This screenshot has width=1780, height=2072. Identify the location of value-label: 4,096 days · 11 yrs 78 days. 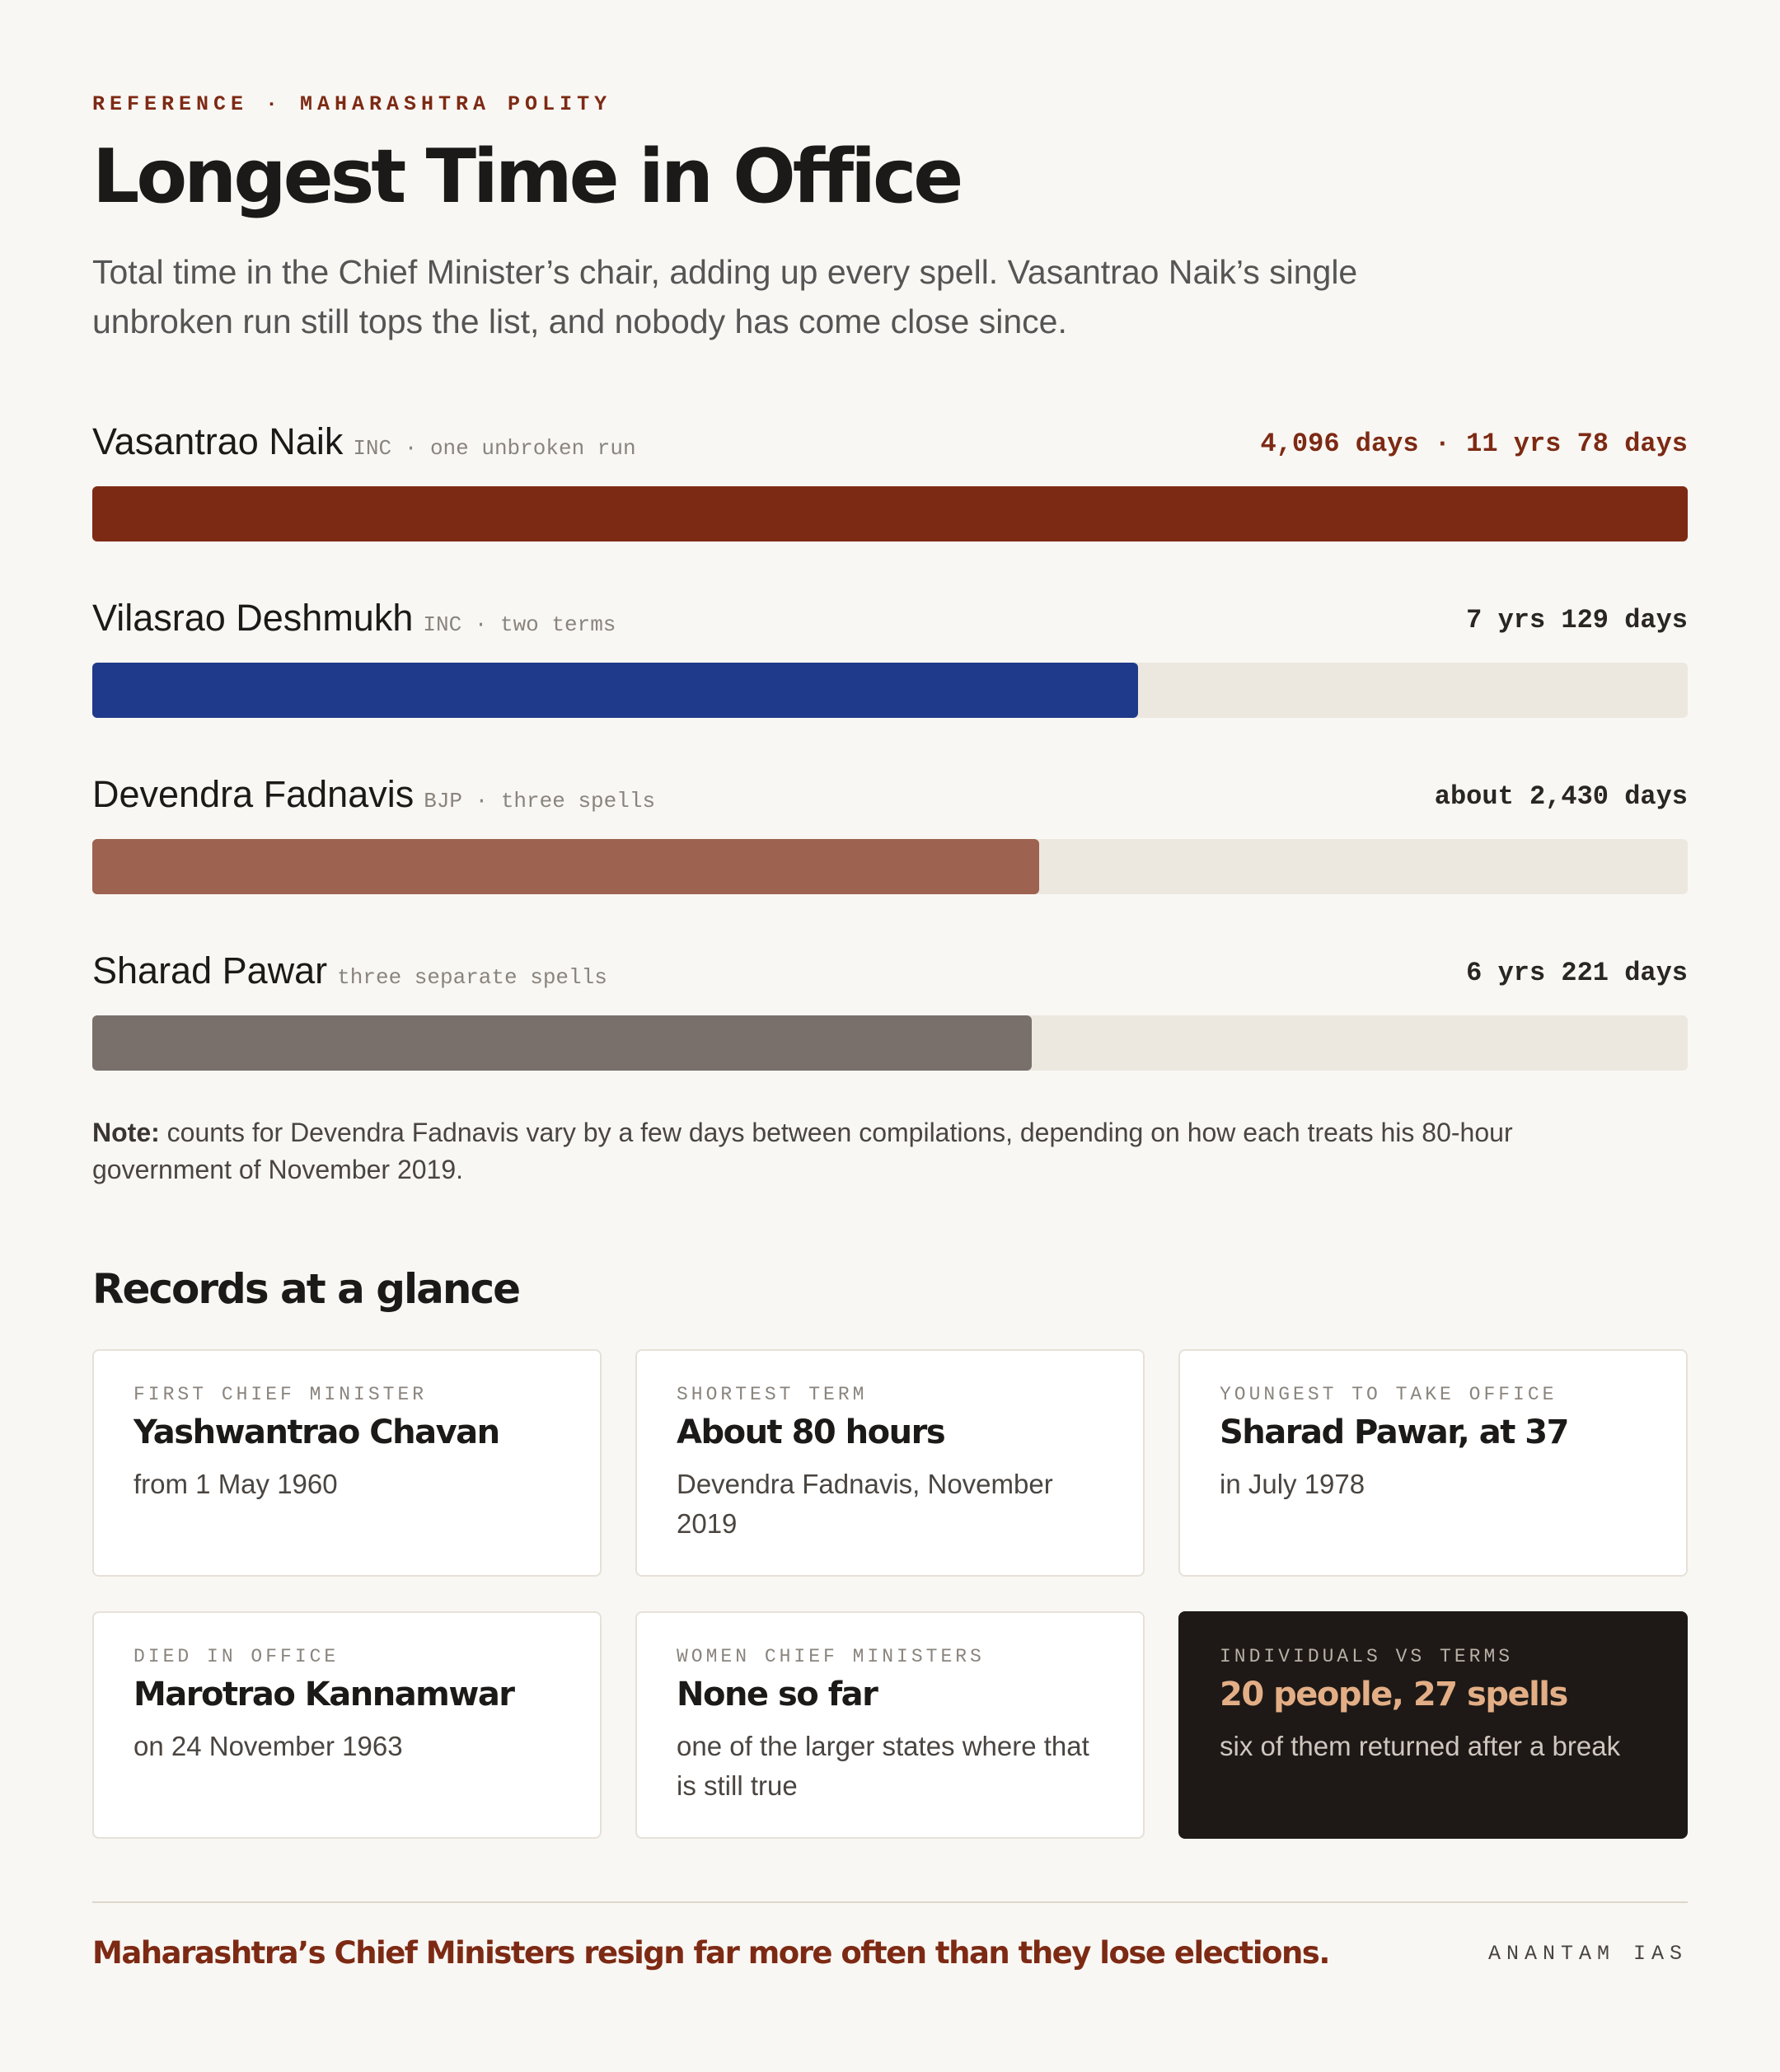
(1474, 444).